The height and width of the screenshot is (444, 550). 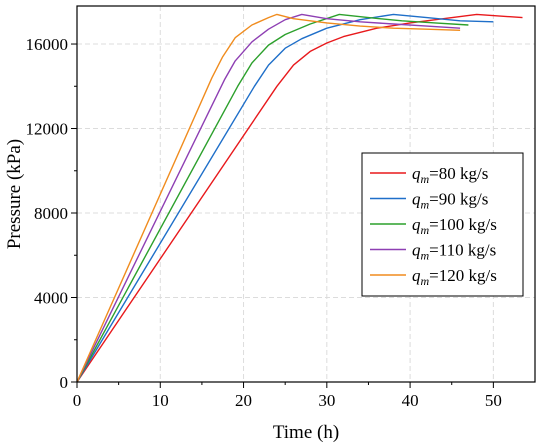 I want to click on y-tick-label: 12000, so click(x=47, y=129).